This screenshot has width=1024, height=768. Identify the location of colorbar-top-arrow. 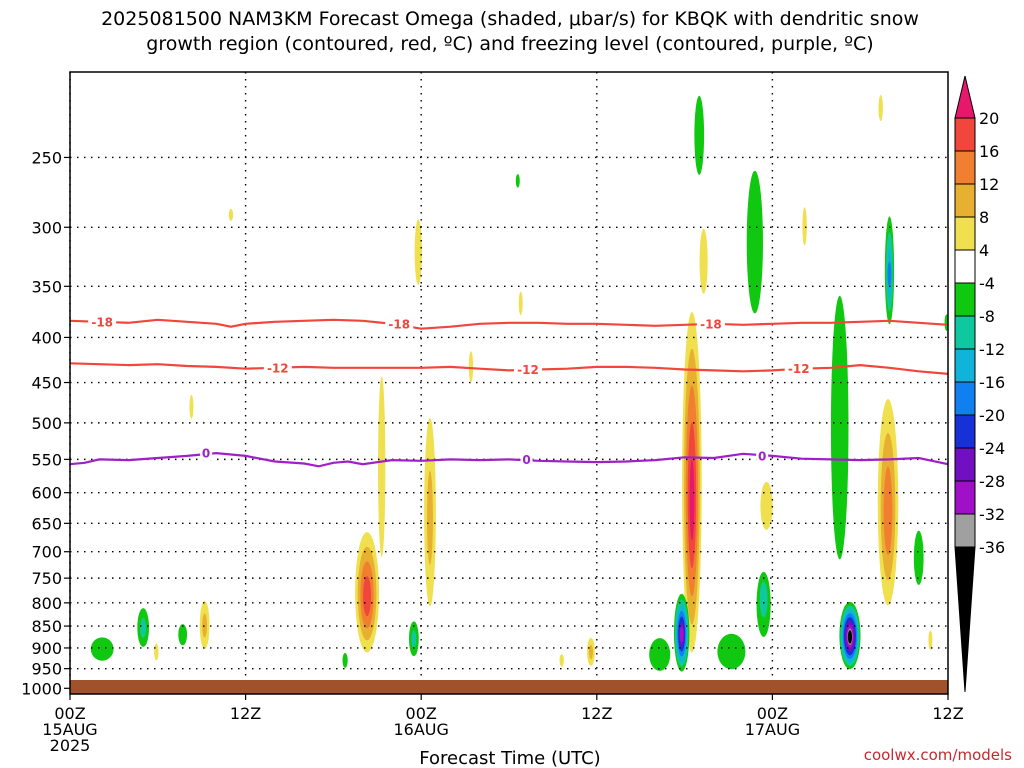
(965, 97).